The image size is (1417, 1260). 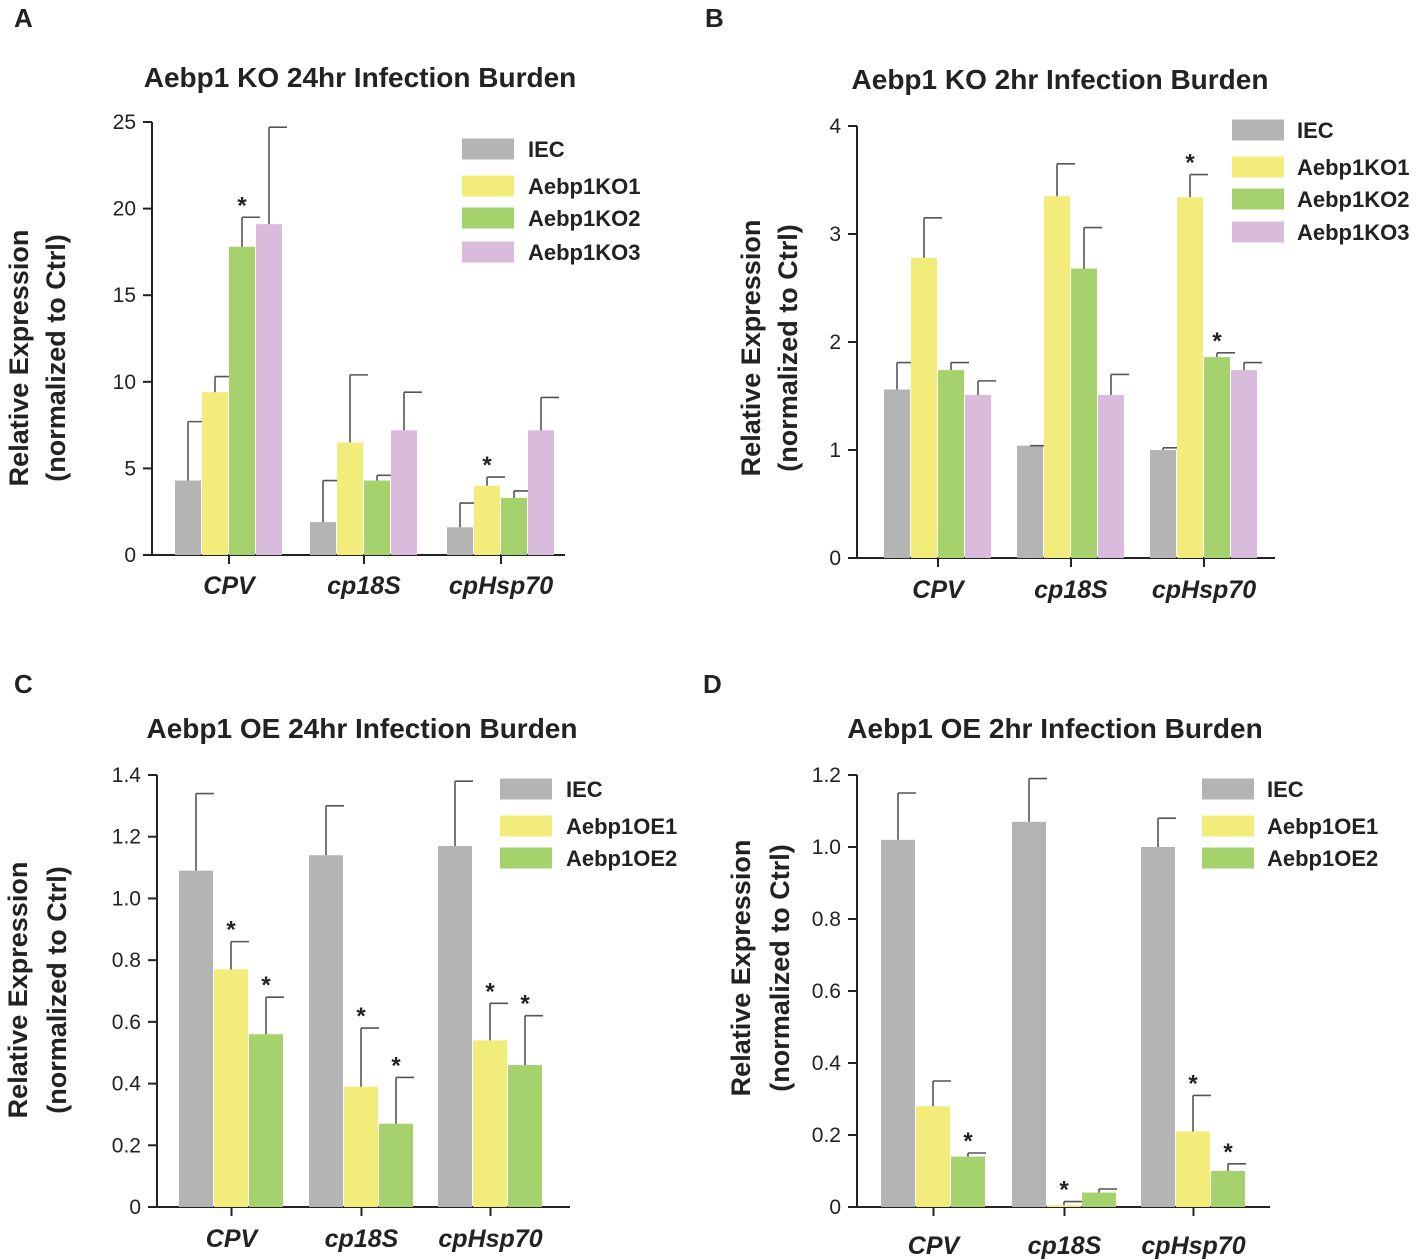 I want to click on legend-label: Aebp1OE2, so click(x=621, y=858).